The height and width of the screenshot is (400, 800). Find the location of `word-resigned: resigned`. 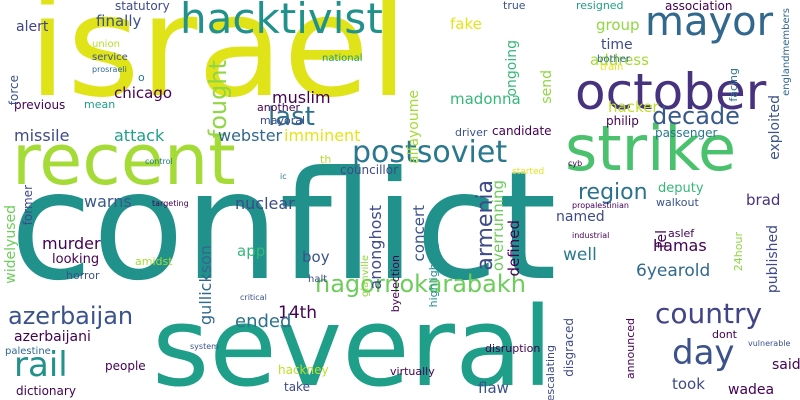

word-resigned: resigned is located at coordinates (600, 6).